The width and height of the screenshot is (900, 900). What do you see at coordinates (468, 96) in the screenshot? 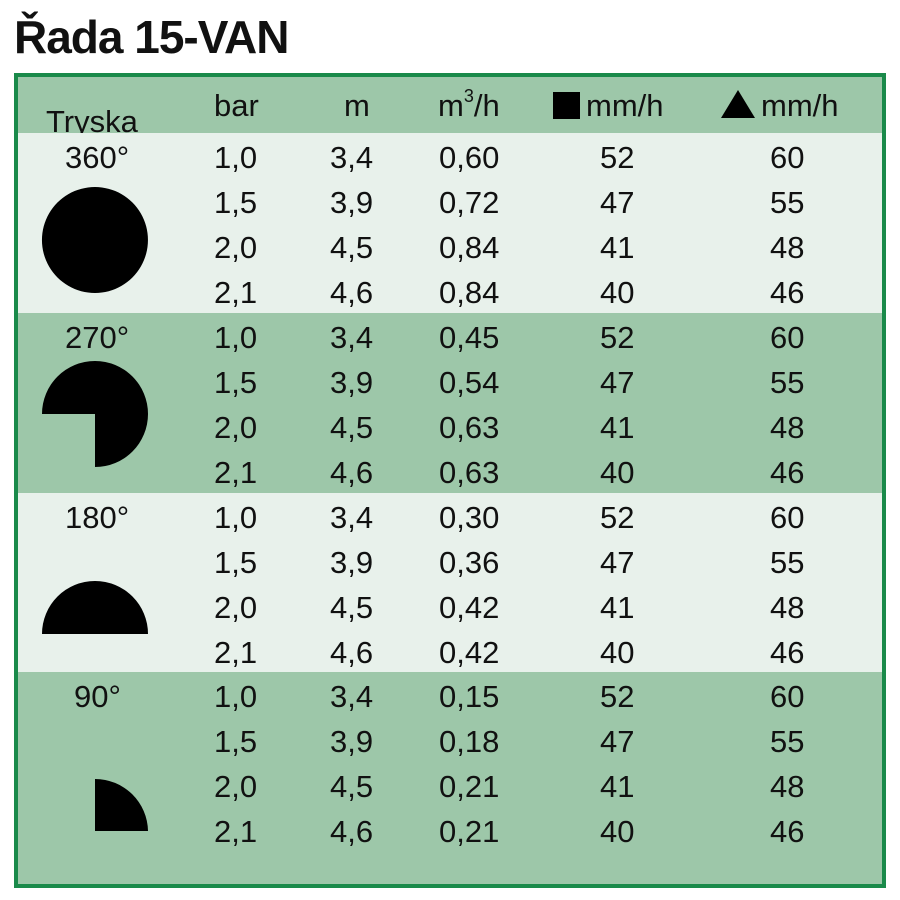
I see `header-flow-sup: 3` at bounding box center [468, 96].